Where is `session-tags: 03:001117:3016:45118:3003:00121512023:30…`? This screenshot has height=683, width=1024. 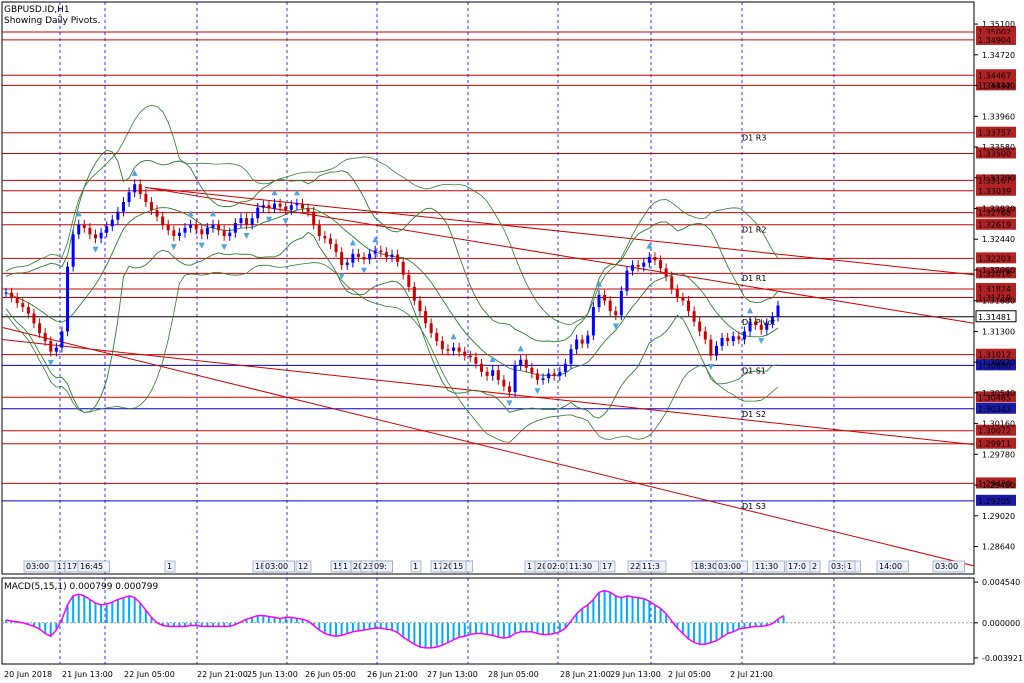
session-tags: 03:001117:3016:45118:3003:00121512023:30… is located at coordinates (494, 566).